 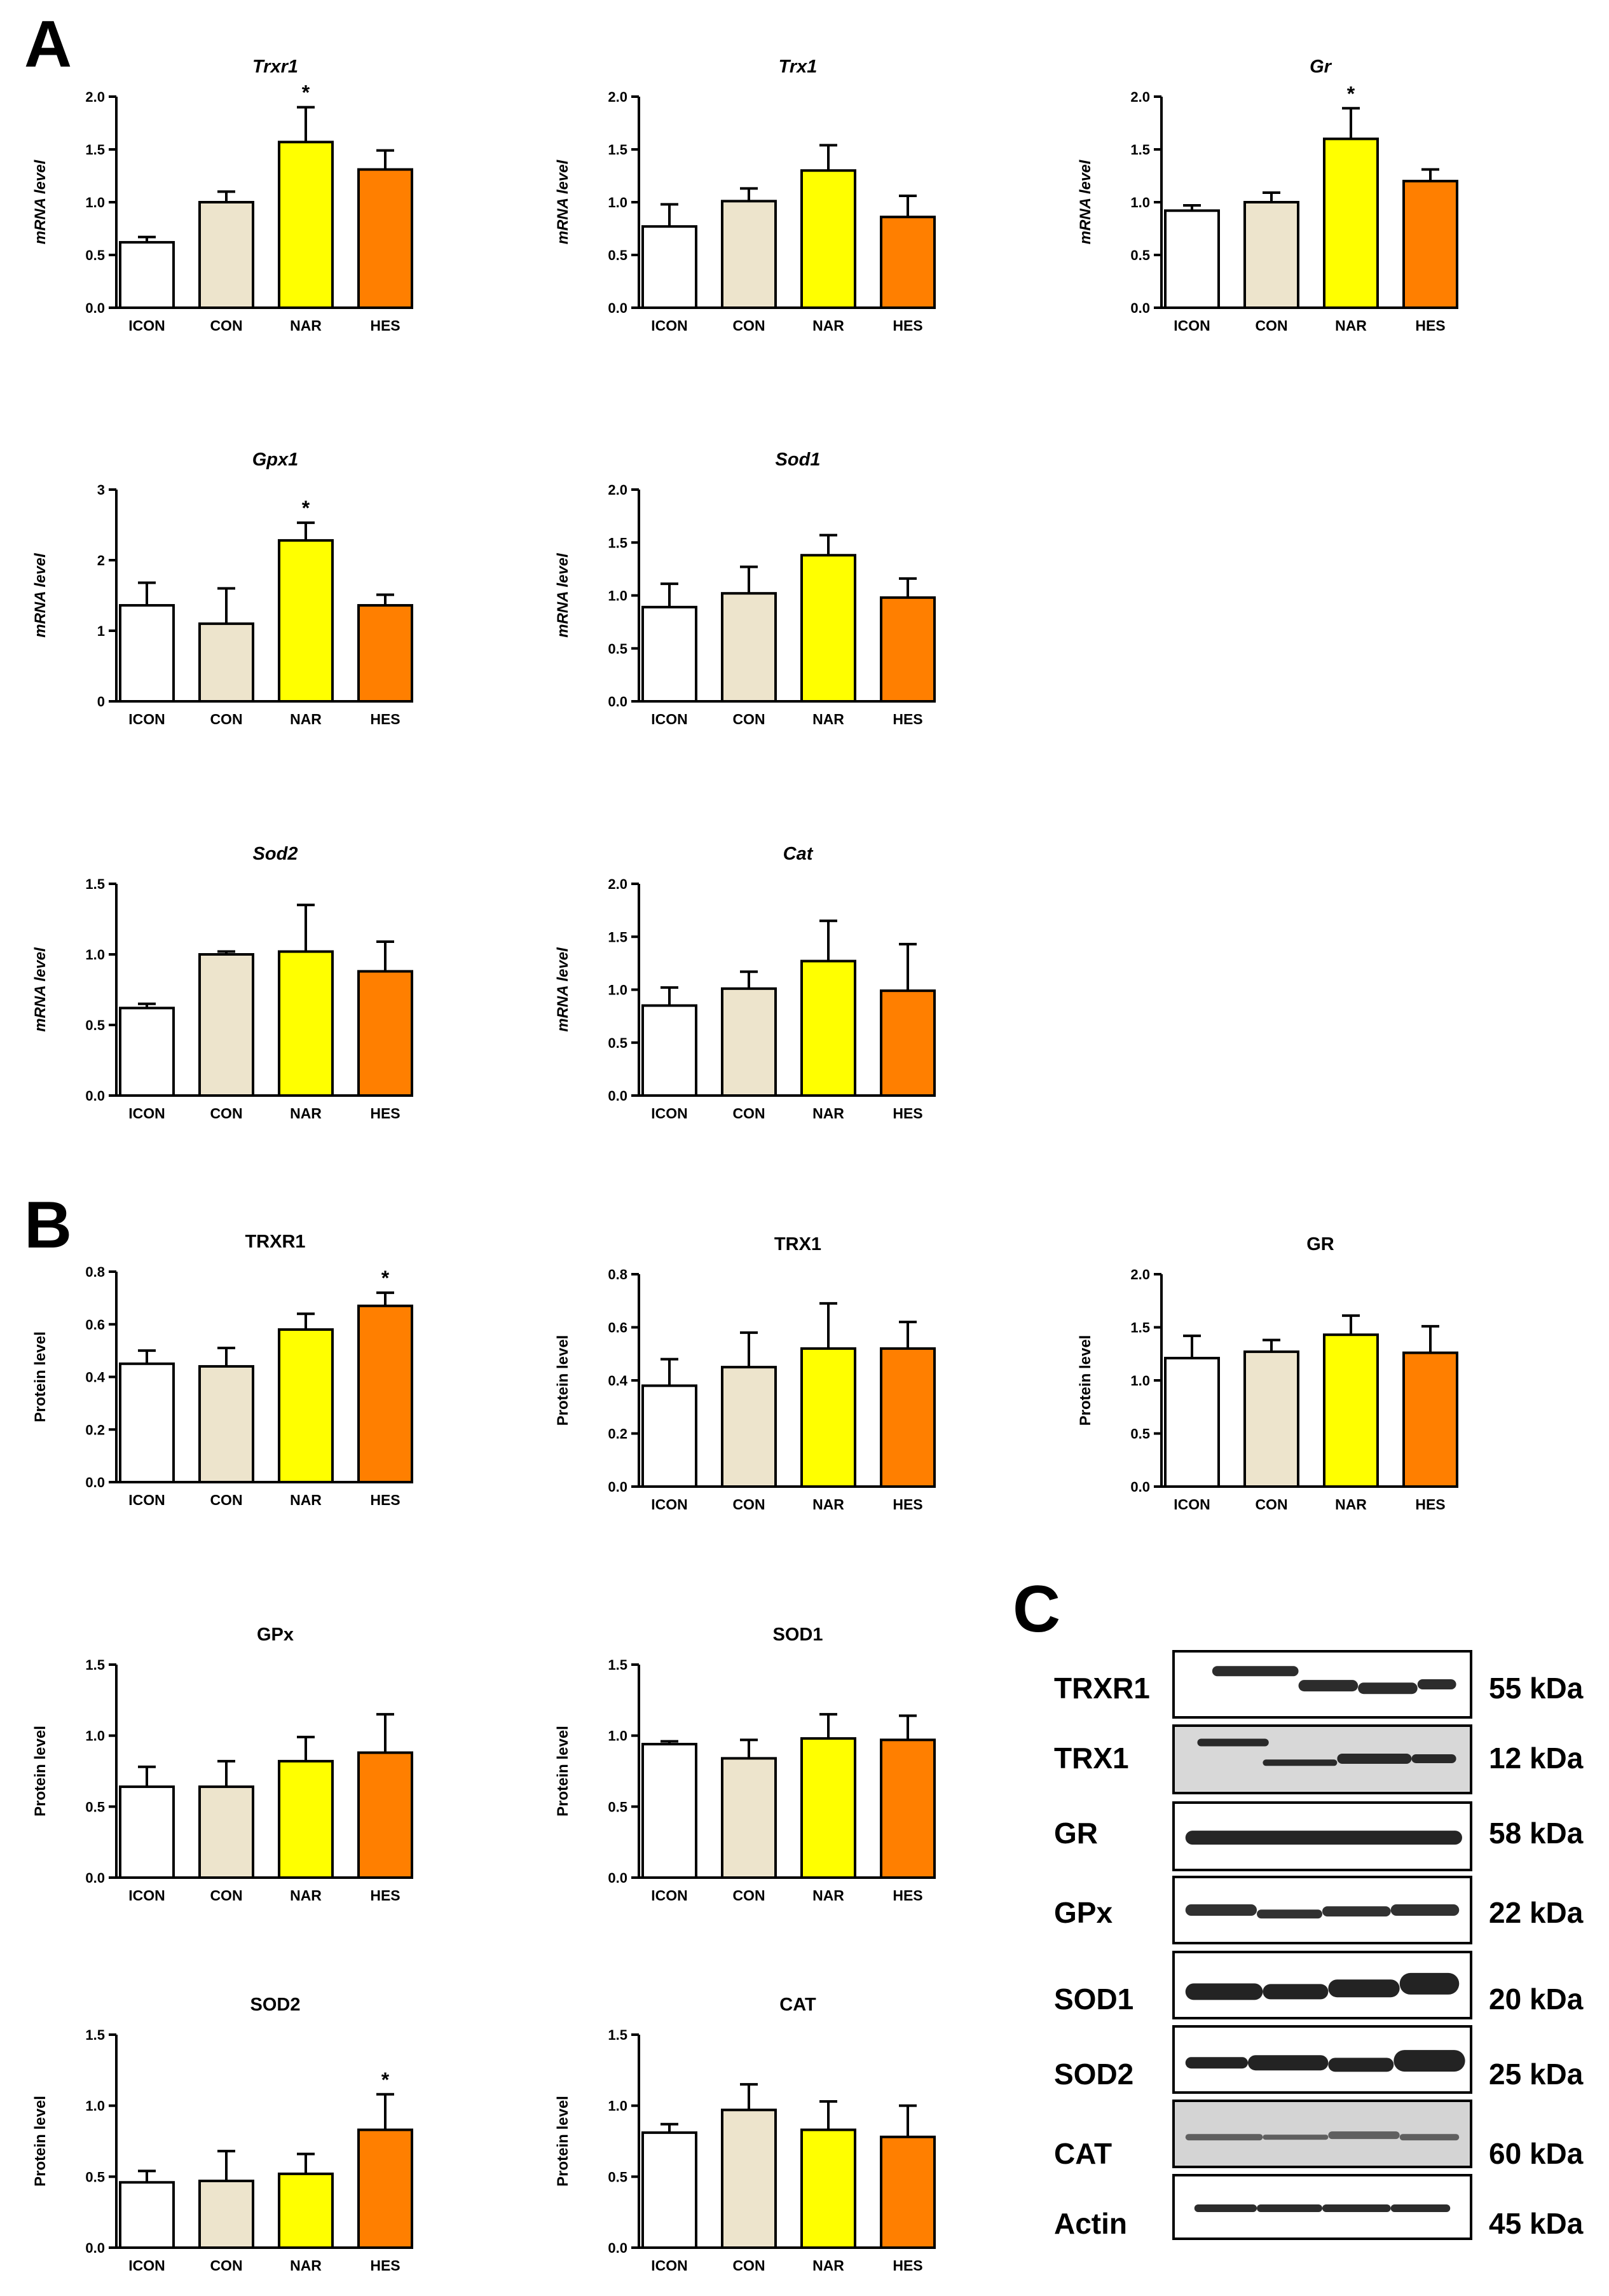 What do you see at coordinates (1093, 1999) in the screenshot?
I see `blot-protein-label: SOD1` at bounding box center [1093, 1999].